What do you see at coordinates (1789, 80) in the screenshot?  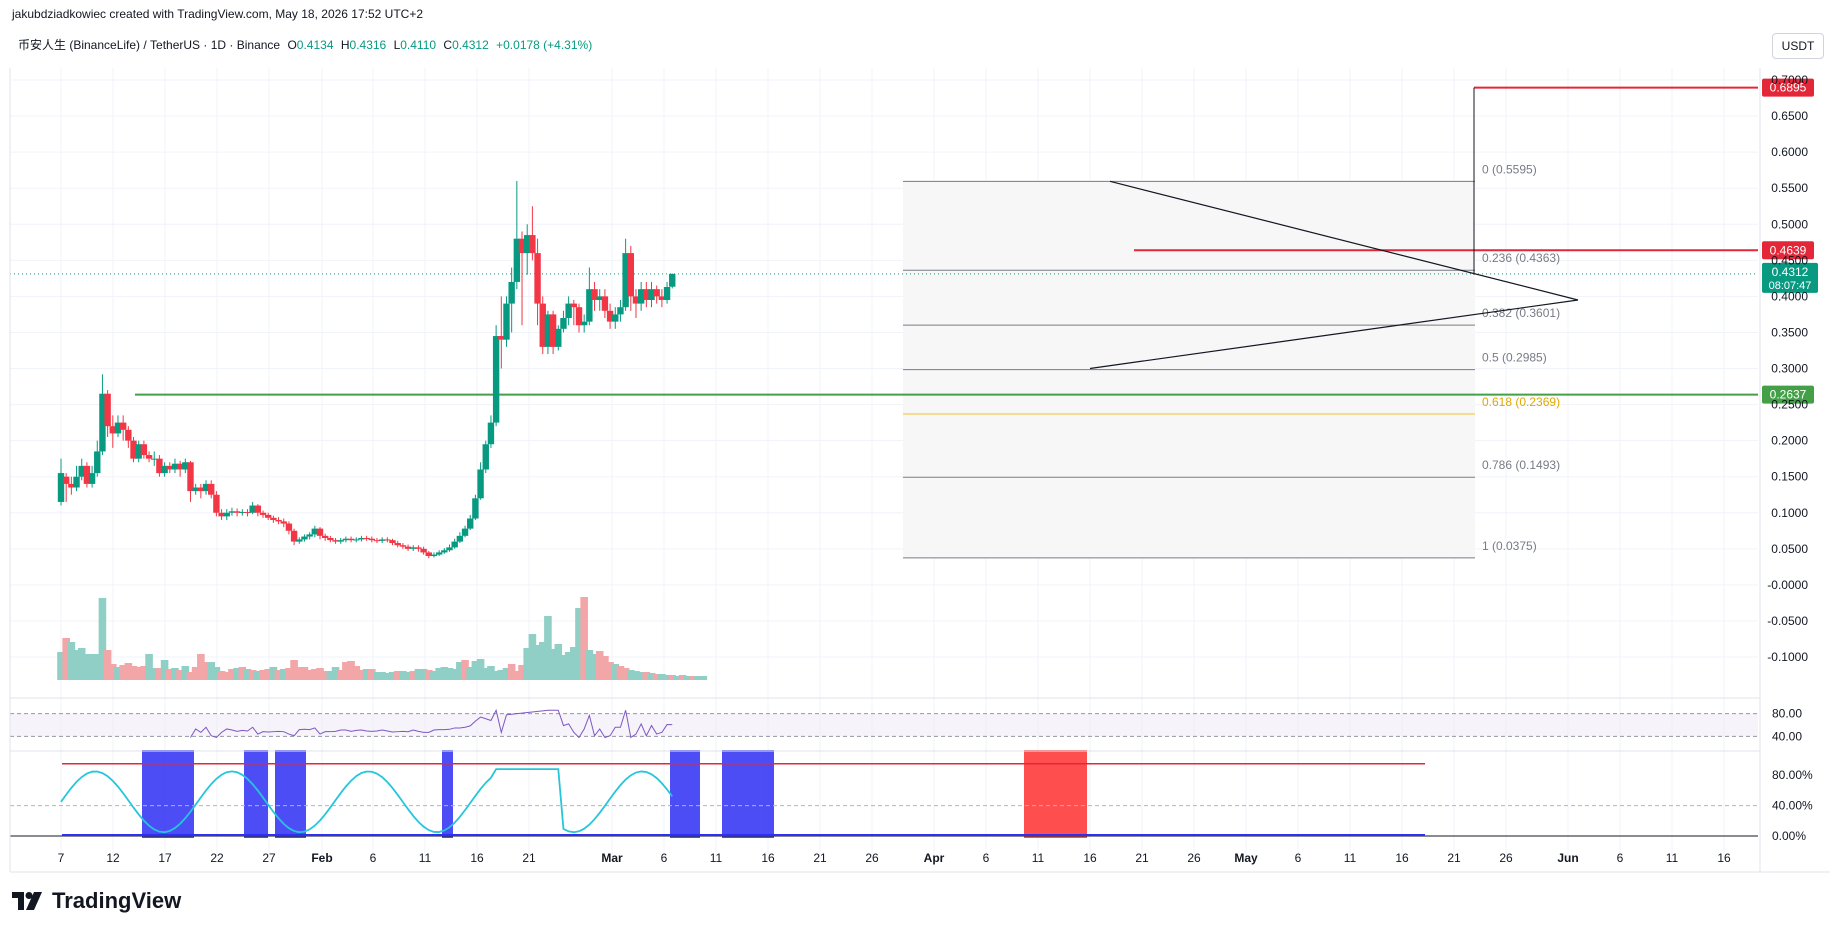 I see `price-tick-label: 0.7000` at bounding box center [1789, 80].